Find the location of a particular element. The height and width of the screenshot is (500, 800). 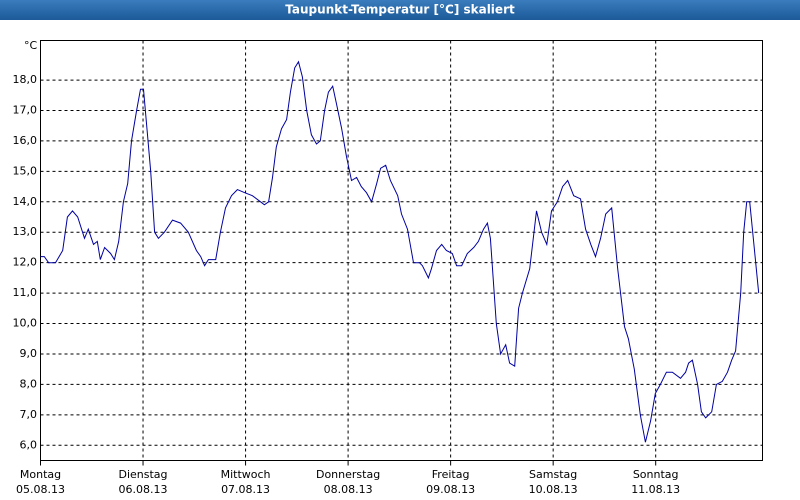

x-tick-label: Dienstag is located at coordinates (143, 474).